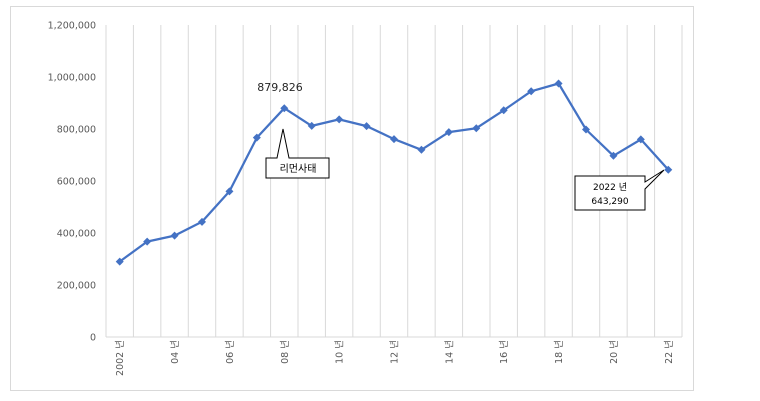  Describe the element at coordinates (175, 352) in the screenshot. I see `x-tick-label: 04 년` at that location.